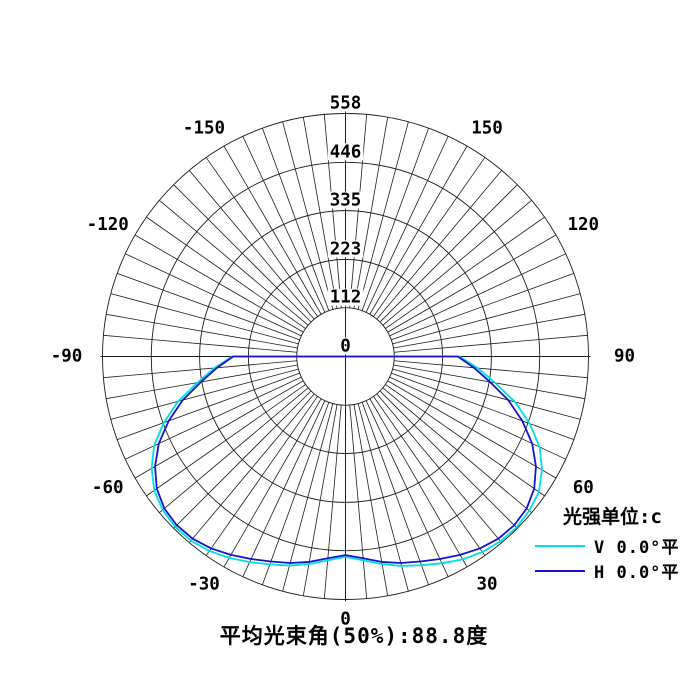 The width and height of the screenshot is (700, 700). Describe the element at coordinates (624, 357) in the screenshot. I see `angle-tick-label: 90` at that location.